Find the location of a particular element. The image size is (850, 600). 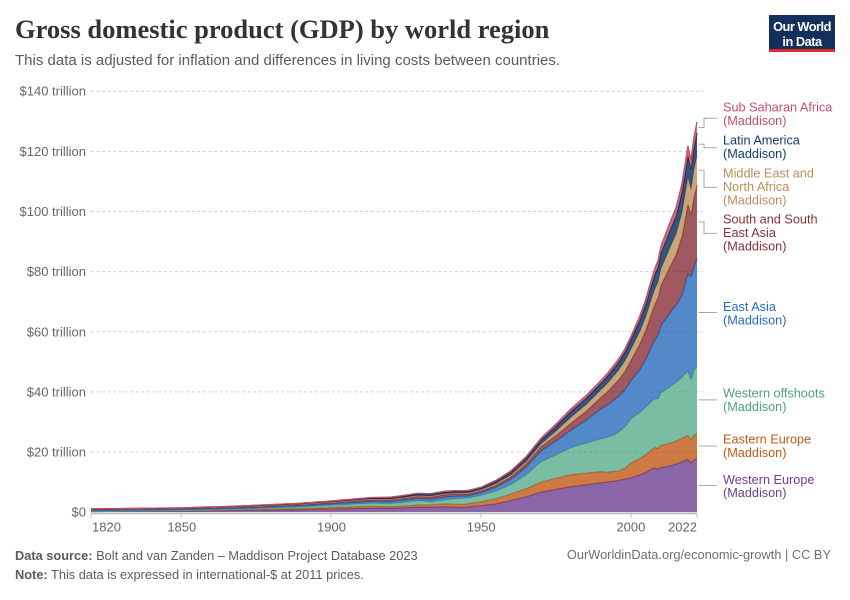

svg-text: North Africa is located at coordinates (756, 187).